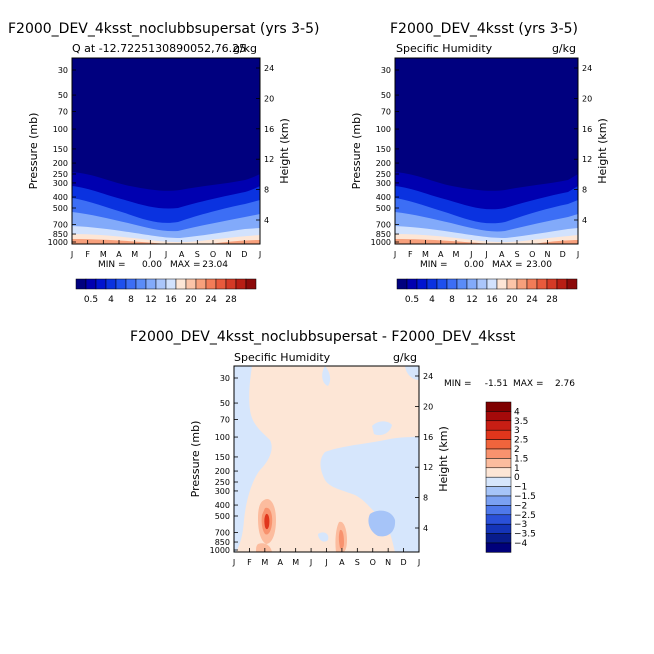 This screenshot has width=654, height=654. I want to click on chart-1-ylabel-right: Height (km), so click(284, 151).